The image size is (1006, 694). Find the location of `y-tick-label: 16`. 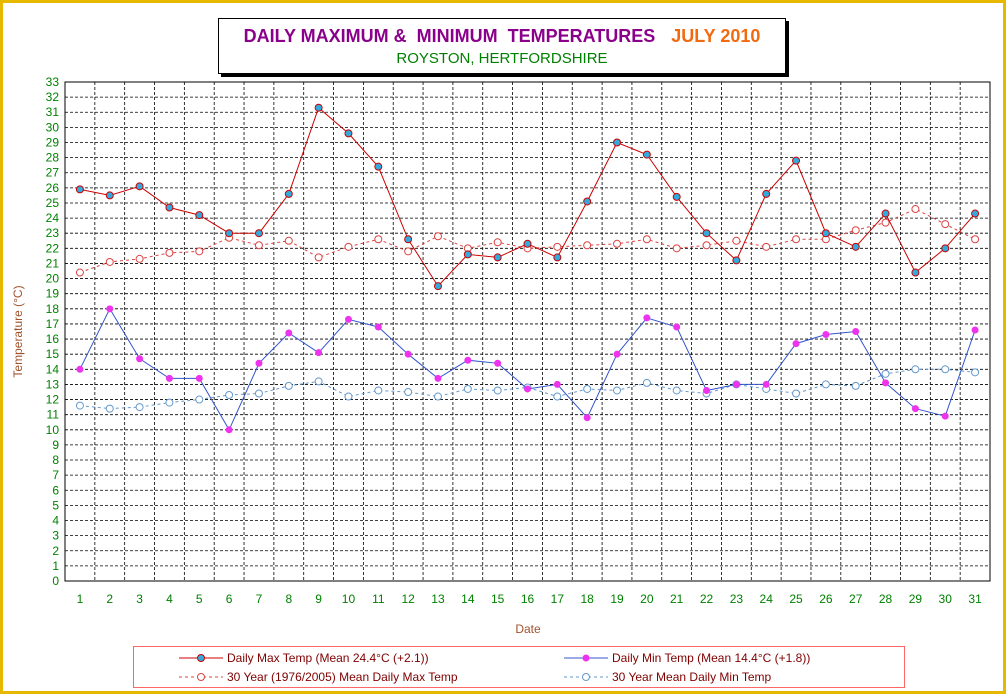

y-tick-label: 16 is located at coordinates (53, 339).